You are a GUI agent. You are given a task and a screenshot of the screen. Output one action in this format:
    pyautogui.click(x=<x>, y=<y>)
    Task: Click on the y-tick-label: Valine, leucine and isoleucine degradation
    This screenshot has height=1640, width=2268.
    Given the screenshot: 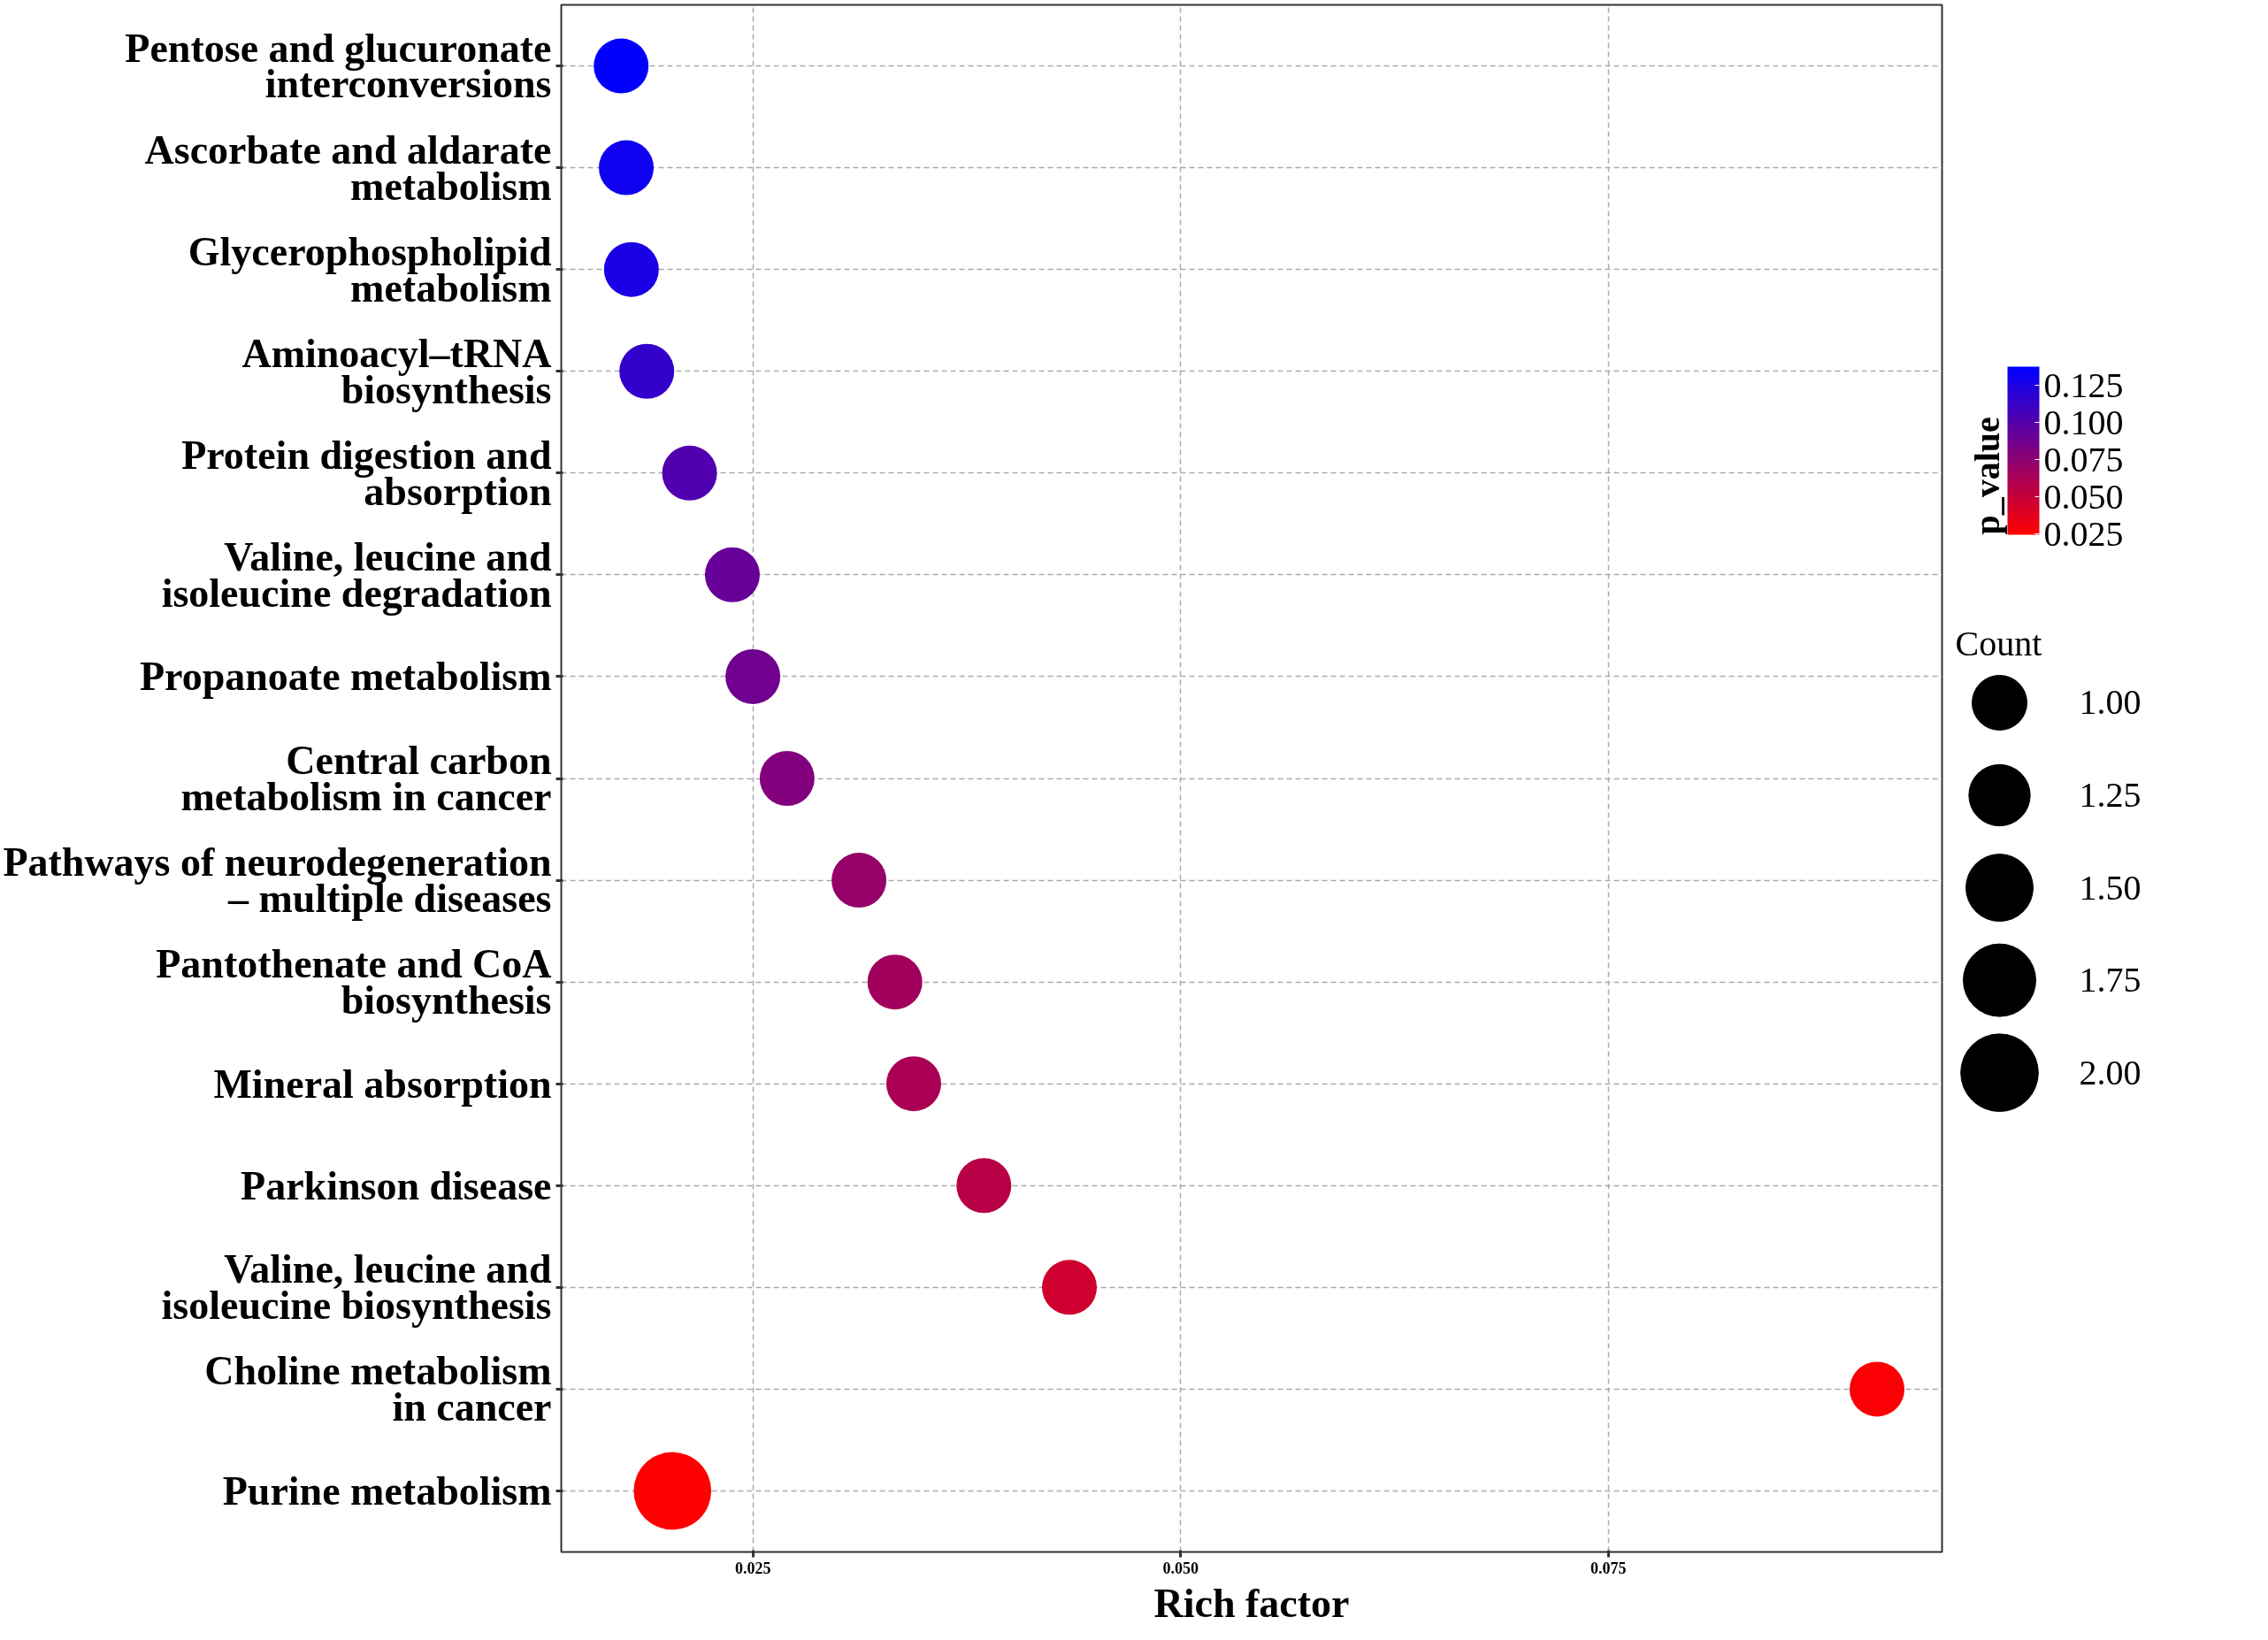 What is the action you would take?
    pyautogui.click(x=357, y=574)
    